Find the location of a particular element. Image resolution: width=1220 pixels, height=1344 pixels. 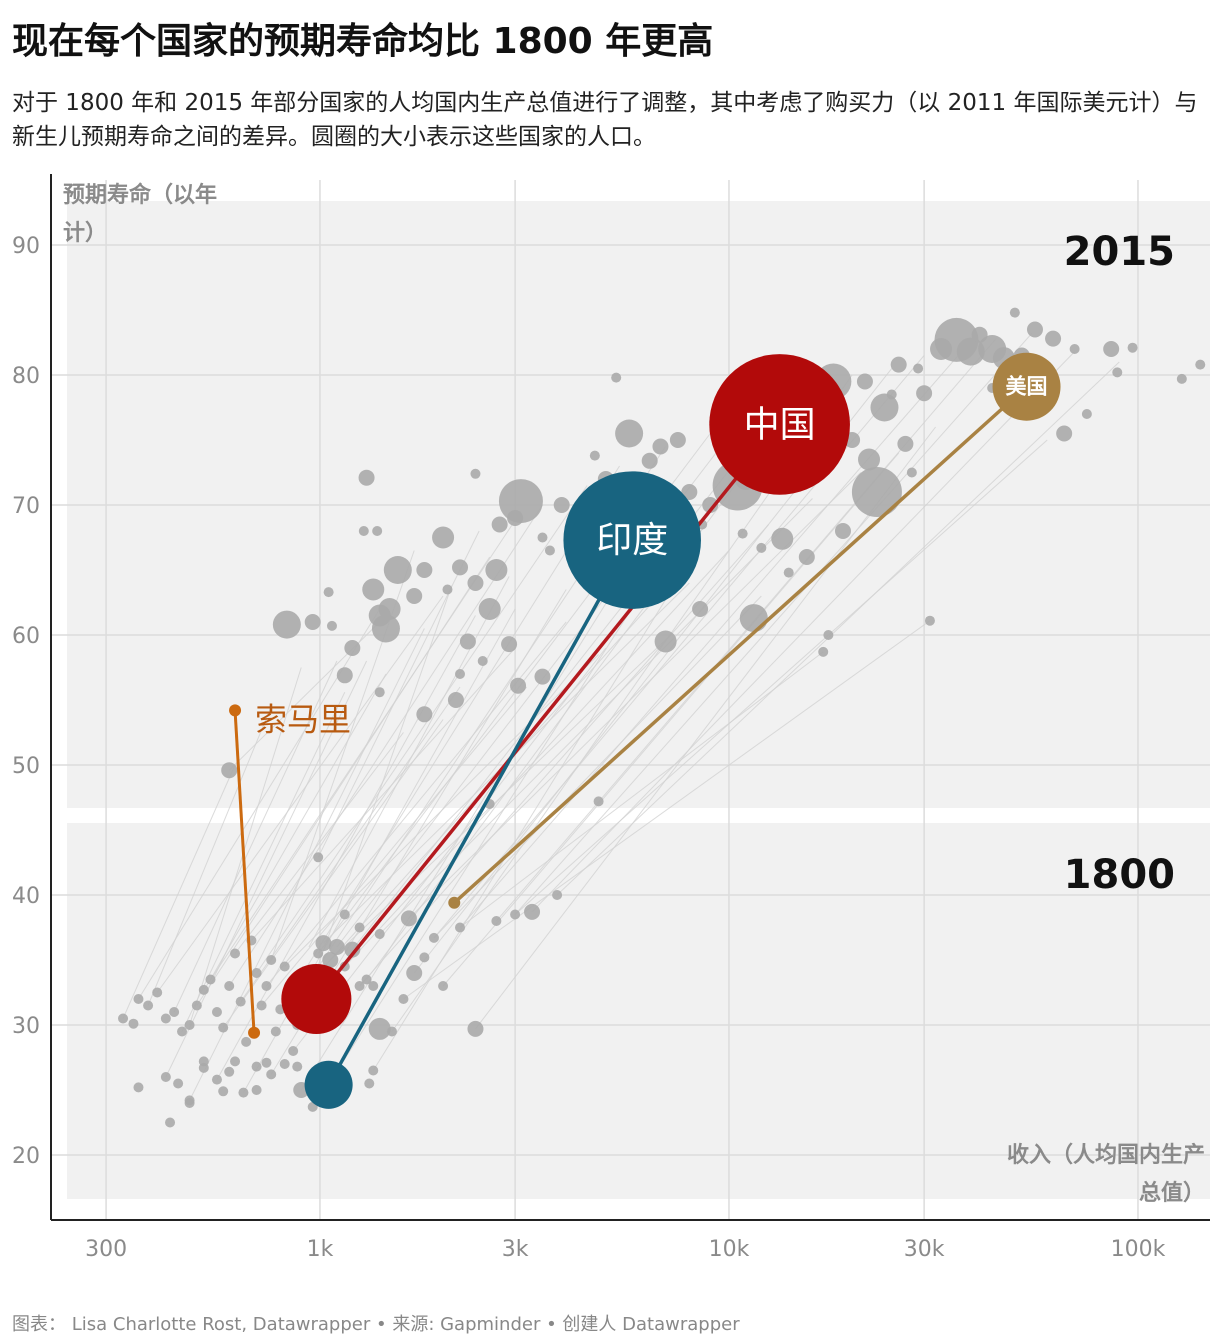

somalia-dot-2015 is located at coordinates (235, 710).